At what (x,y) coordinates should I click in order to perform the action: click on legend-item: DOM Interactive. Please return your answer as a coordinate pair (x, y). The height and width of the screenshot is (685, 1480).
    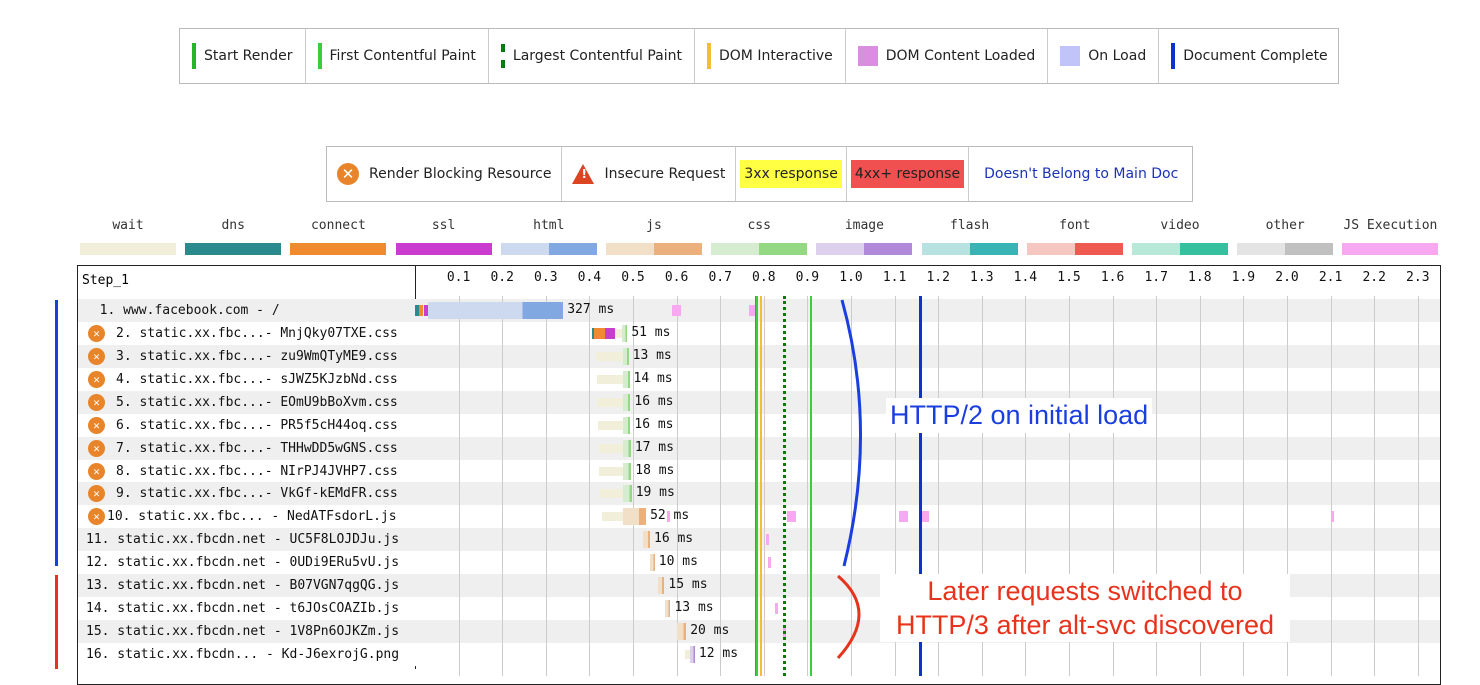
    Looking at the image, I should click on (770, 56).